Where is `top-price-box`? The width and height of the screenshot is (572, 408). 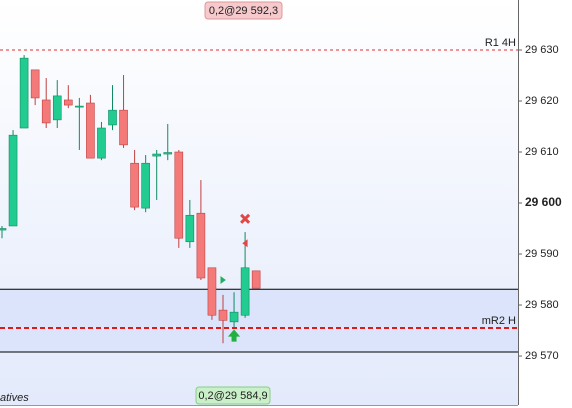 top-price-box is located at coordinates (243, 10).